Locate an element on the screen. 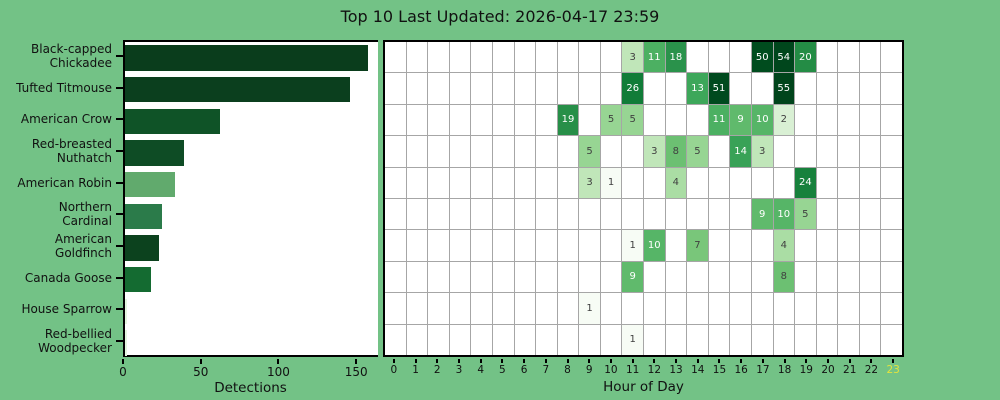 Image resolution: width=1000 pixels, height=400 pixels. heatmap-cell: 3 is located at coordinates (654, 151).